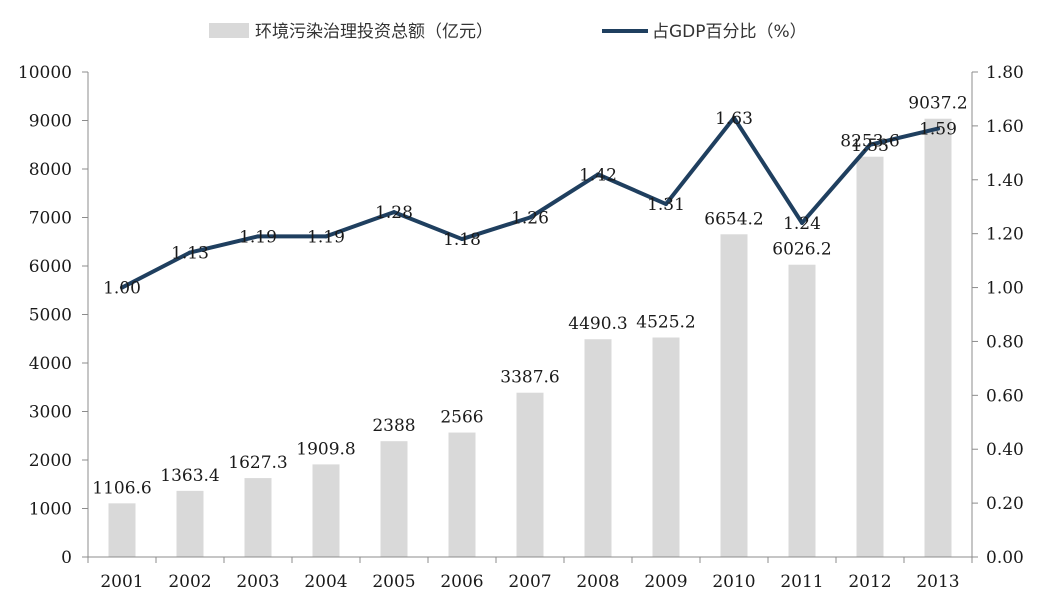  Describe the element at coordinates (1005, 504) in the screenshot. I see `y-right-tick-label: 0.20` at that location.